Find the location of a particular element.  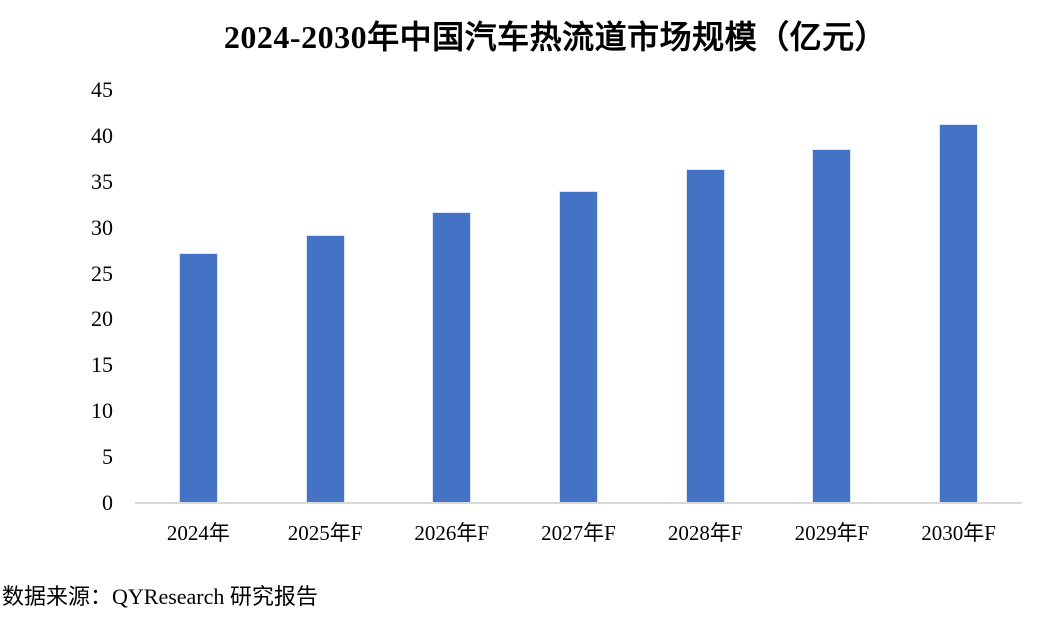

x-tick-label: 2027年F is located at coordinates (578, 533).